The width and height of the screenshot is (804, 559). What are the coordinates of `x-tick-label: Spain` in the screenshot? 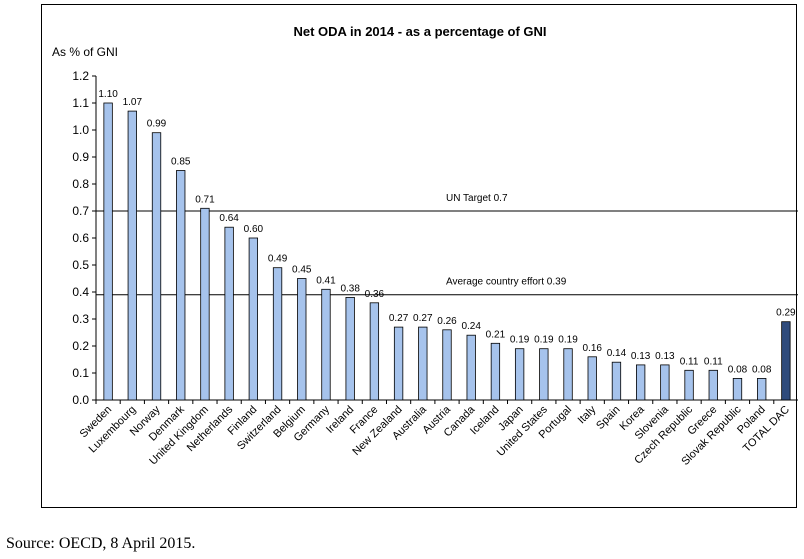 It's located at (608, 418).